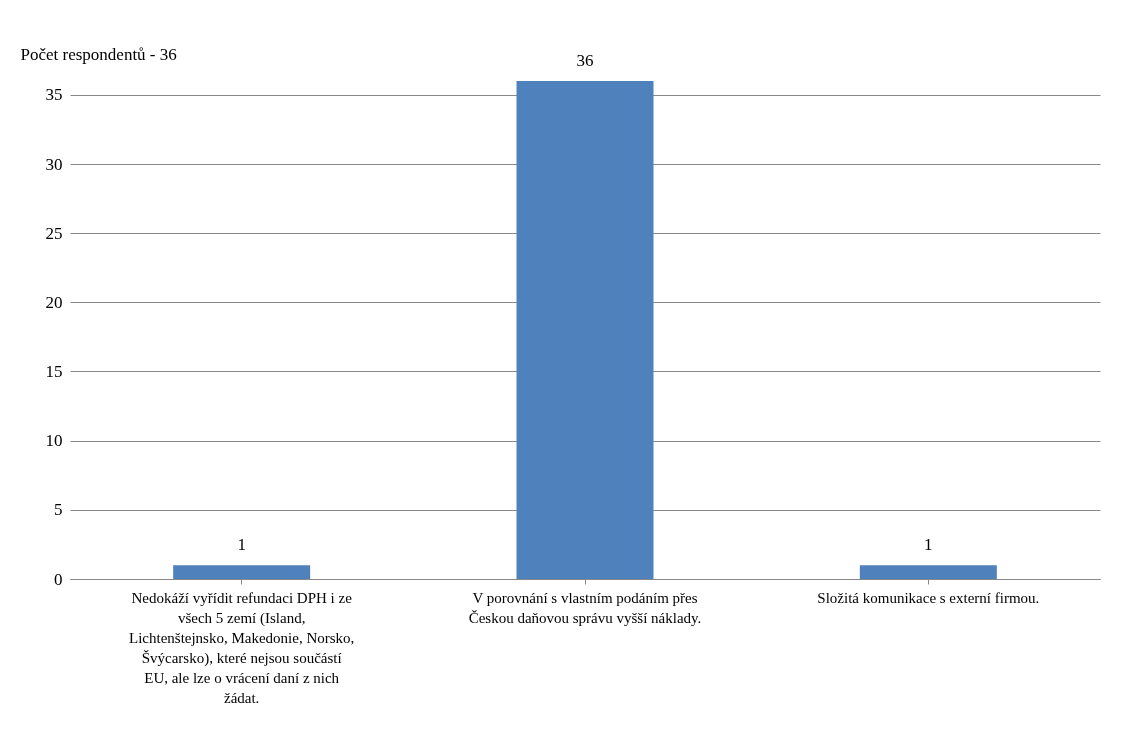 Image resolution: width=1133 pixels, height=729 pixels. I want to click on y-tick-label: 25, so click(54, 233).